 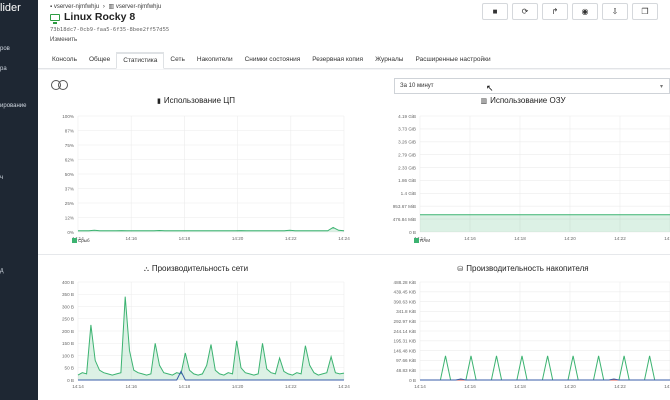 I want to click on copy-button: ❐, so click(x=645, y=11).